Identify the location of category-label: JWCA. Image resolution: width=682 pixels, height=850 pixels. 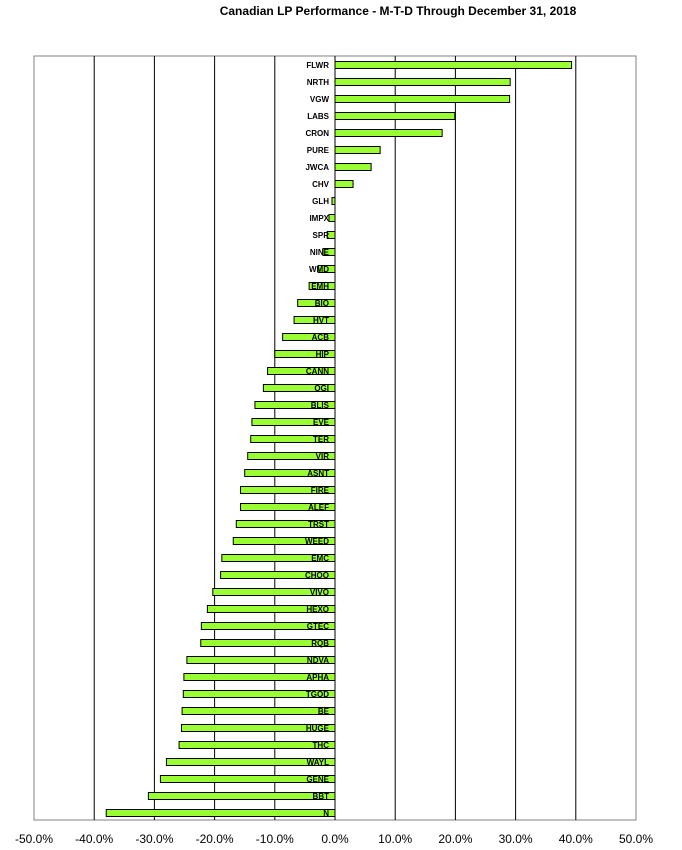
(317, 167).